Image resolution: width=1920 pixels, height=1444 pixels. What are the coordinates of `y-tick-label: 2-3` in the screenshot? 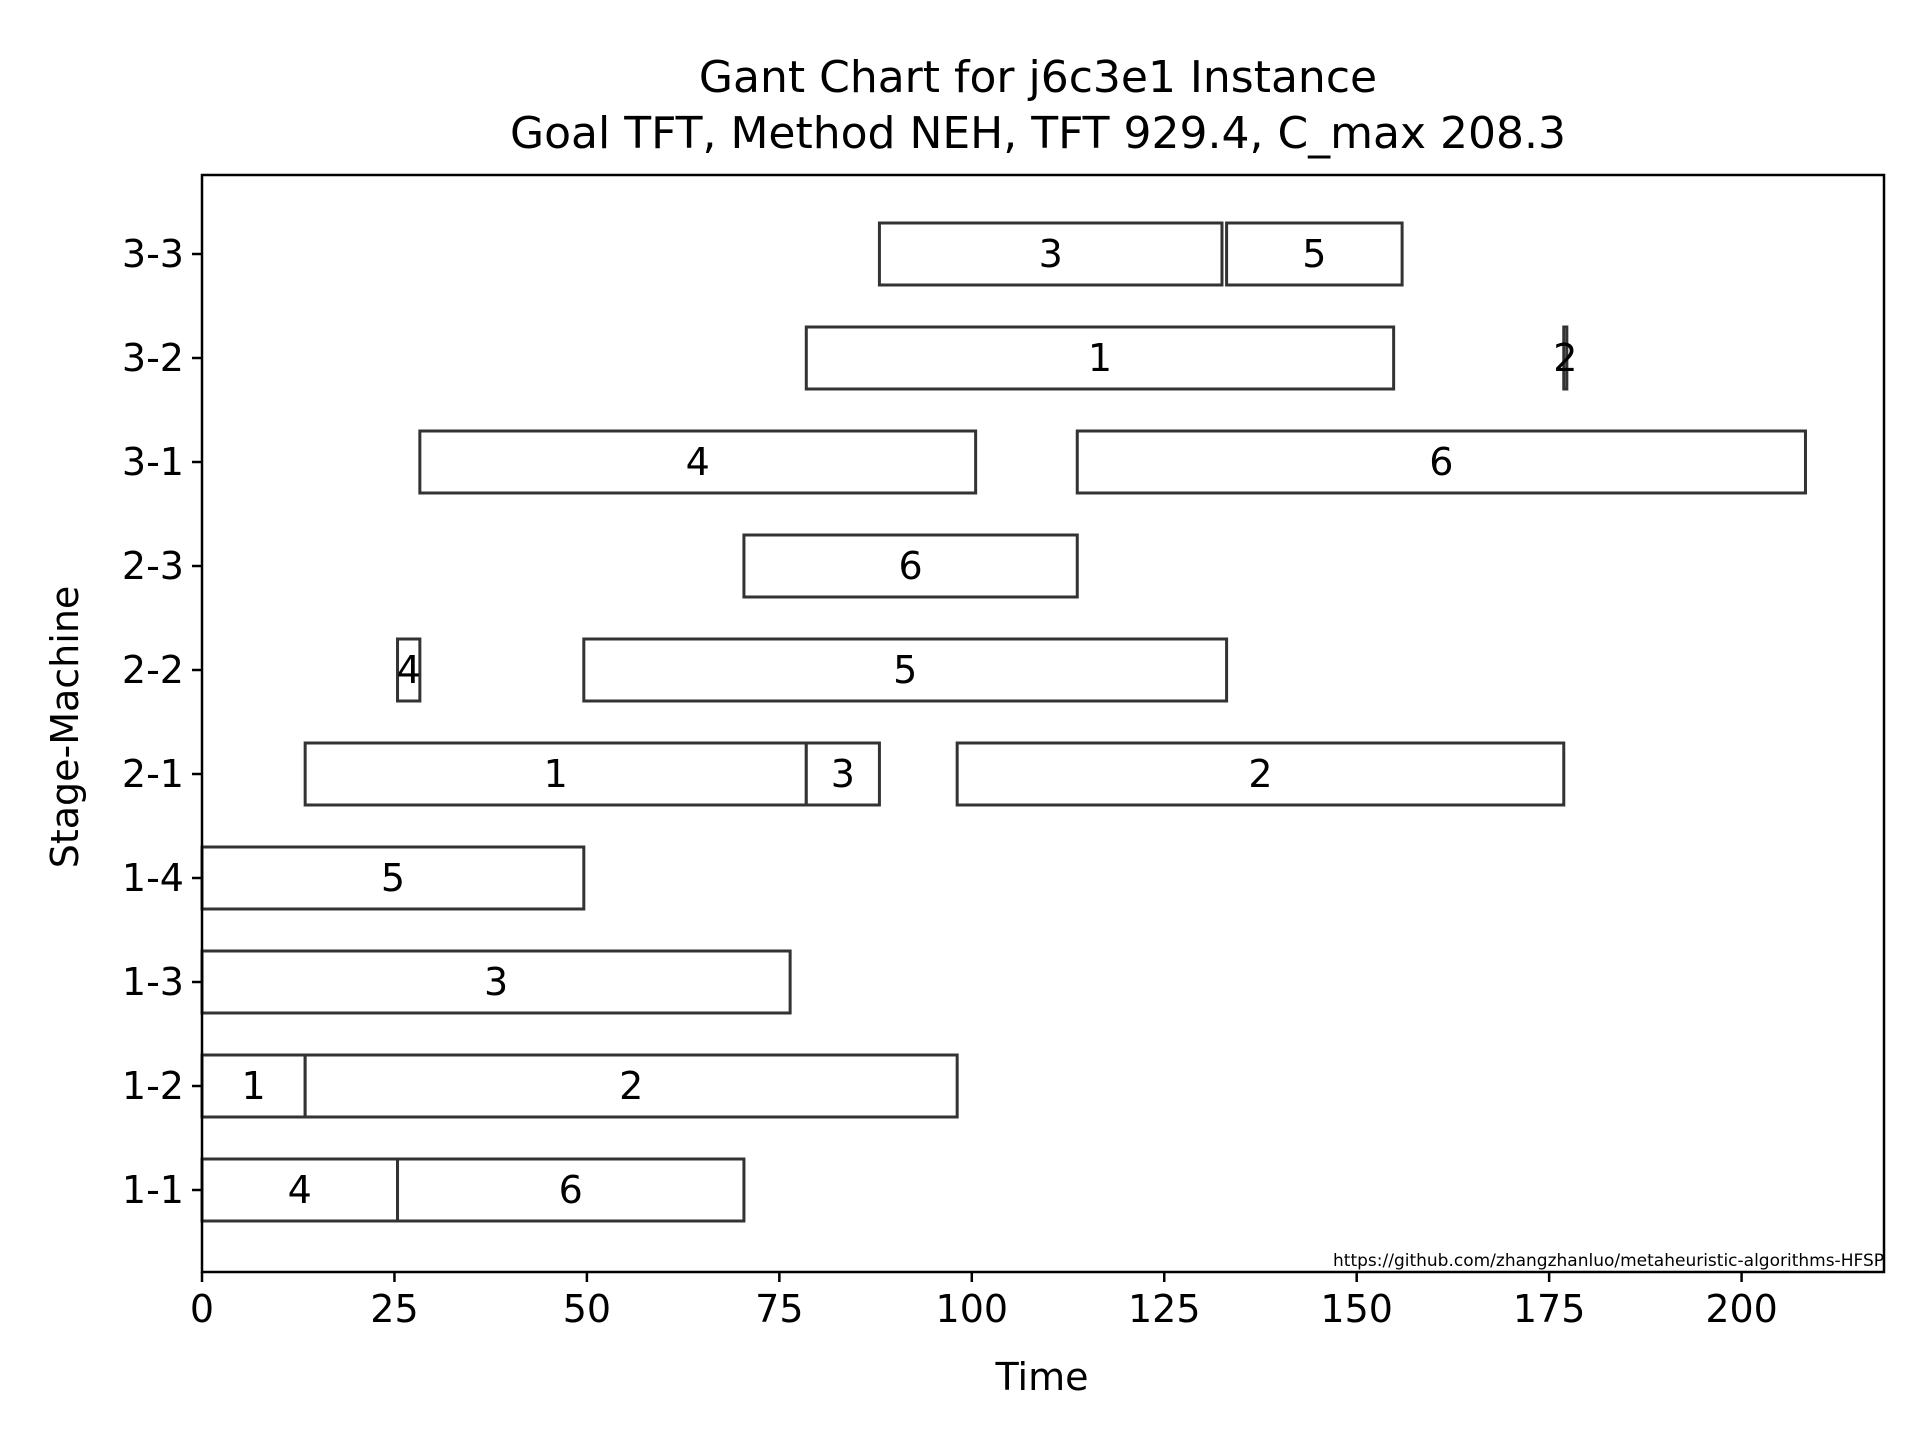 It's located at (153, 566).